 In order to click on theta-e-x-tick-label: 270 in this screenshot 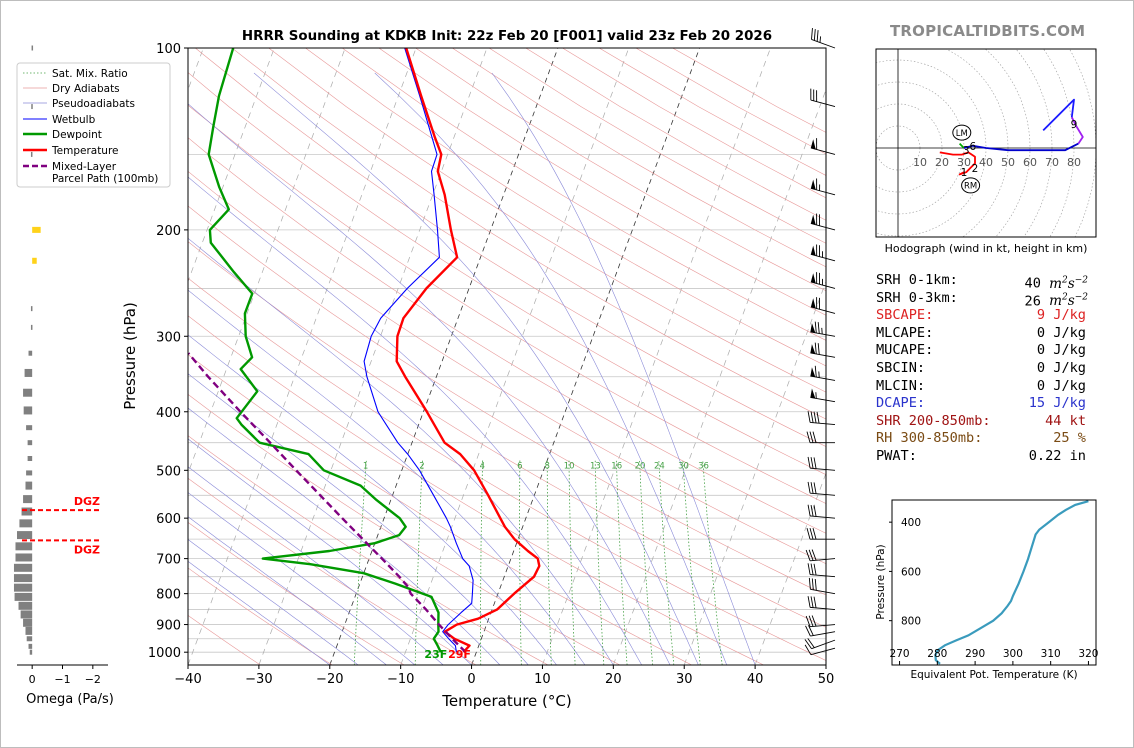, I will do `click(900, 654)`.